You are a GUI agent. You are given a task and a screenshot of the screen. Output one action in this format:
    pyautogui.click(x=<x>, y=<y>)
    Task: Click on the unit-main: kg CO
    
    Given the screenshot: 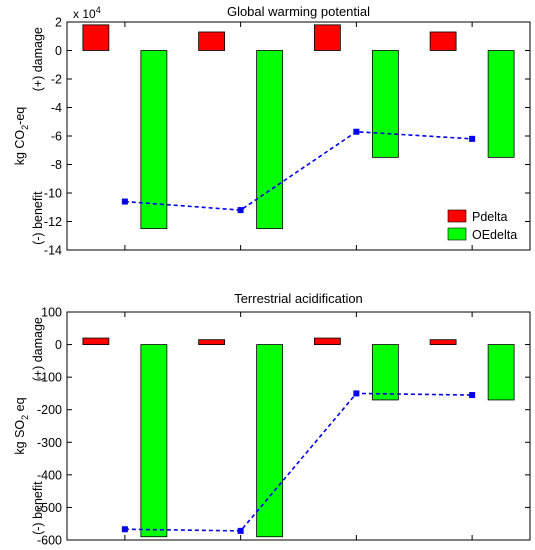 What is the action you would take?
    pyautogui.click(x=20, y=148)
    